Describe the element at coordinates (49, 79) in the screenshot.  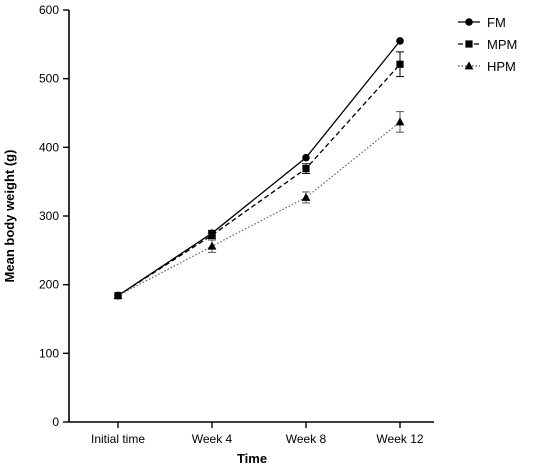
I see `y-tick-label: 500` at that location.